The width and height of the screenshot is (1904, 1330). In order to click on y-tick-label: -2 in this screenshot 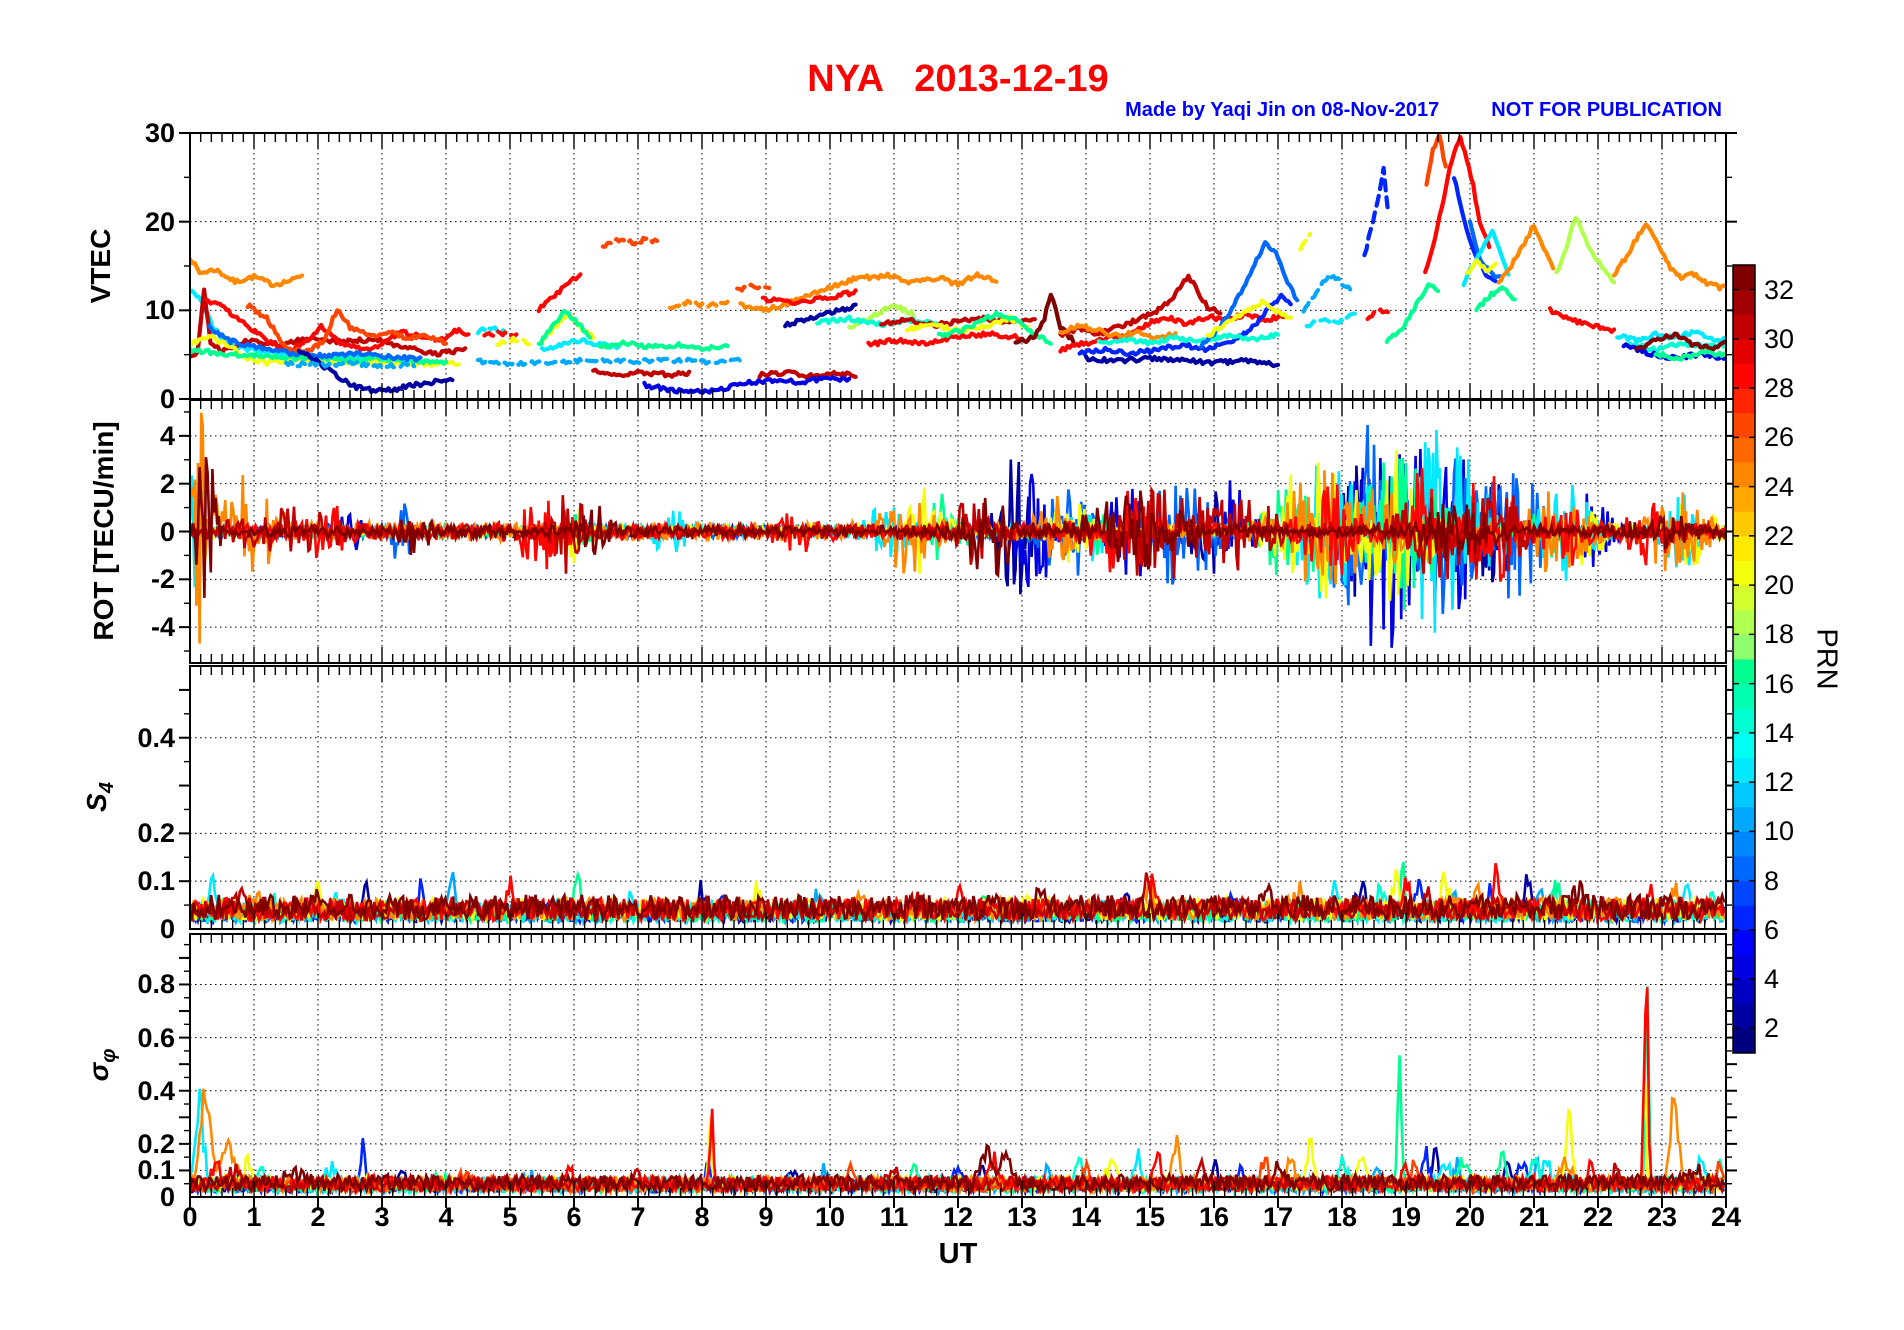, I will do `click(162, 579)`.